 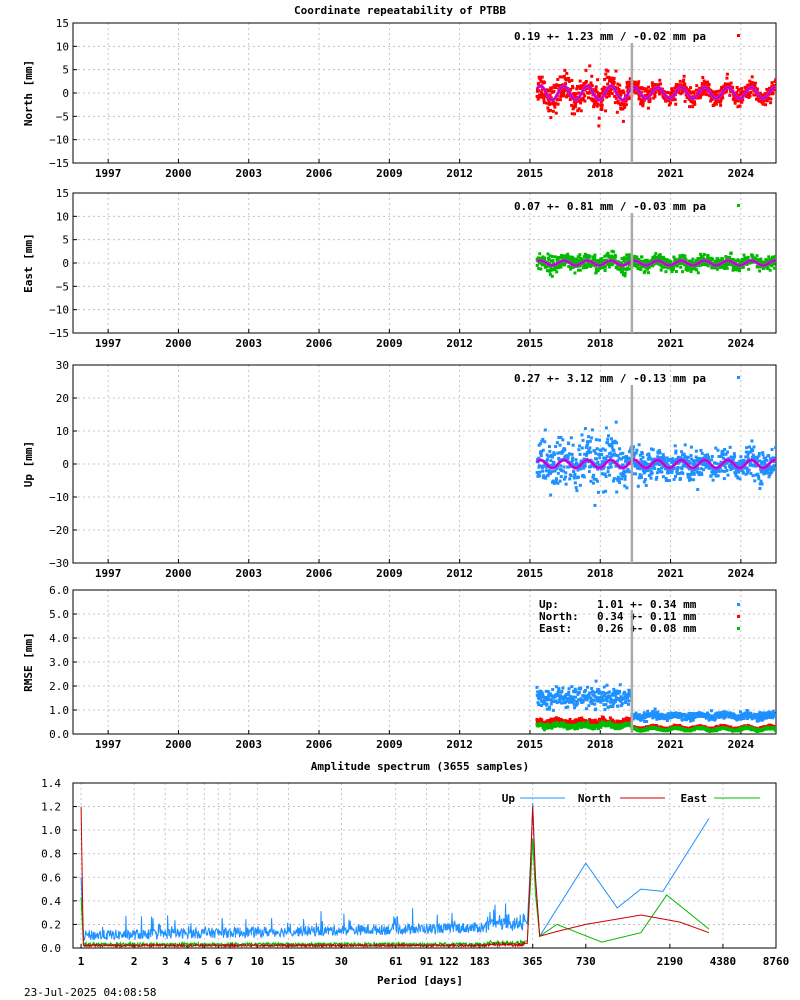 I want to click on x-tick-label: 2015, so click(x=530, y=573).